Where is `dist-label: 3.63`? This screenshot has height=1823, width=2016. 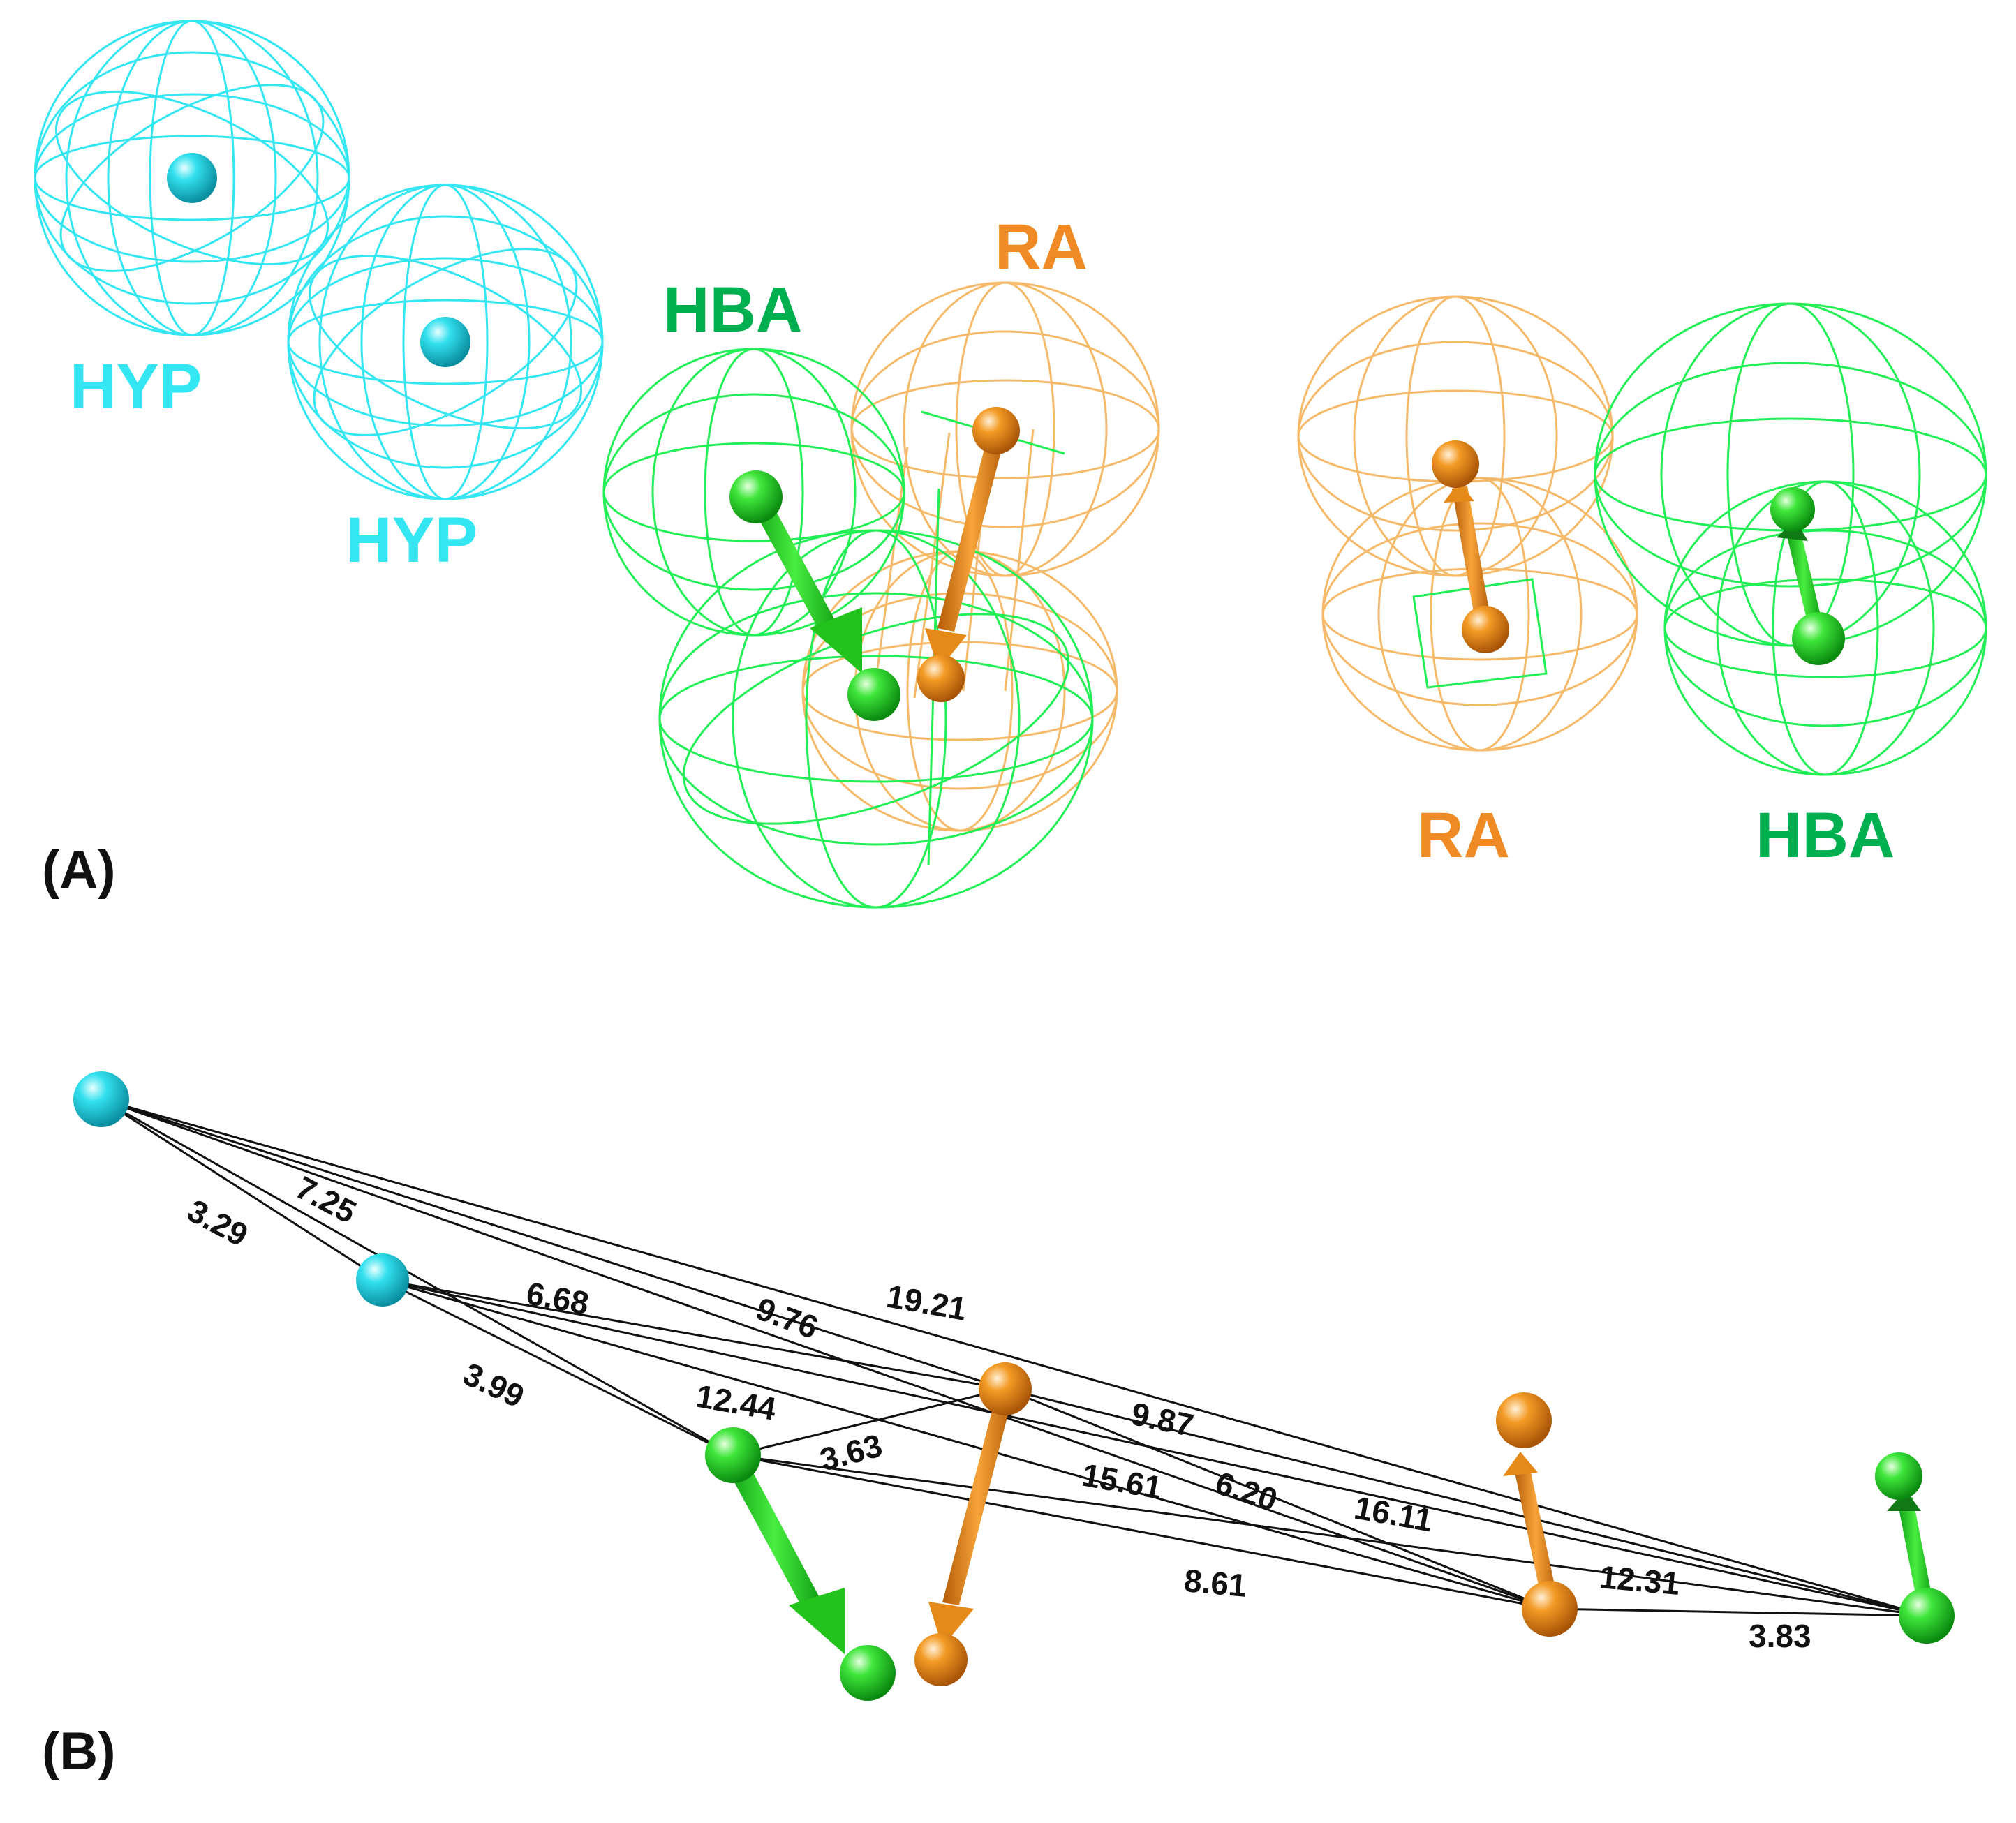
dist-label: 3.63 is located at coordinates (851, 1452).